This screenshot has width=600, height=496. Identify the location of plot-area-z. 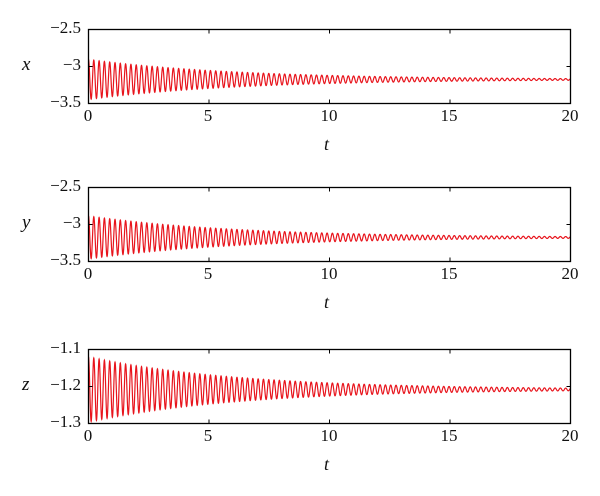
(329, 386).